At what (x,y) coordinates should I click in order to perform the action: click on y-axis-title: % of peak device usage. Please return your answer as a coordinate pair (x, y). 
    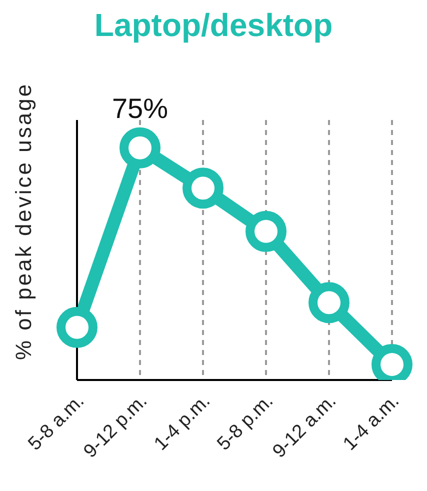
    Looking at the image, I should click on (23, 221).